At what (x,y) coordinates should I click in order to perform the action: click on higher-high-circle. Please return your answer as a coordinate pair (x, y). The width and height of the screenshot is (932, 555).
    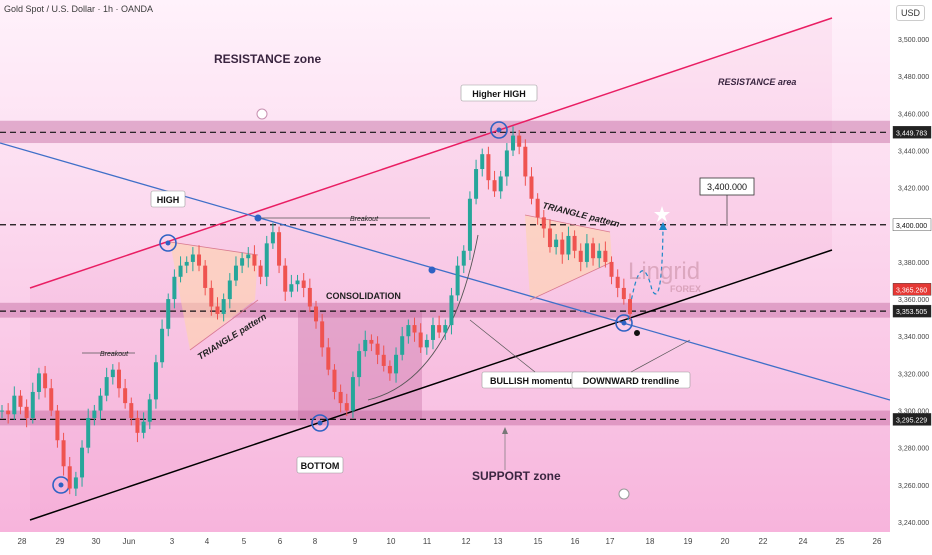
    Looking at the image, I should click on (499, 130).